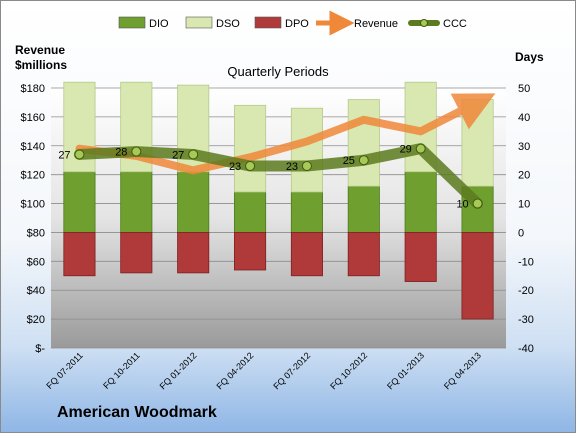  Describe the element at coordinates (64, 370) in the screenshot. I see `x-tick-label: FQ 07-2011` at that location.